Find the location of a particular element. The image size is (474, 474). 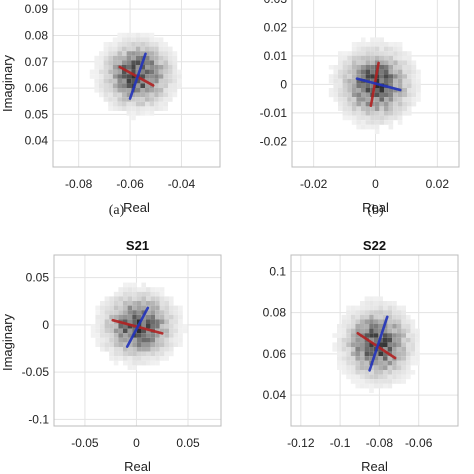

y-tick-label: 0.05 is located at coordinates (37, 114).